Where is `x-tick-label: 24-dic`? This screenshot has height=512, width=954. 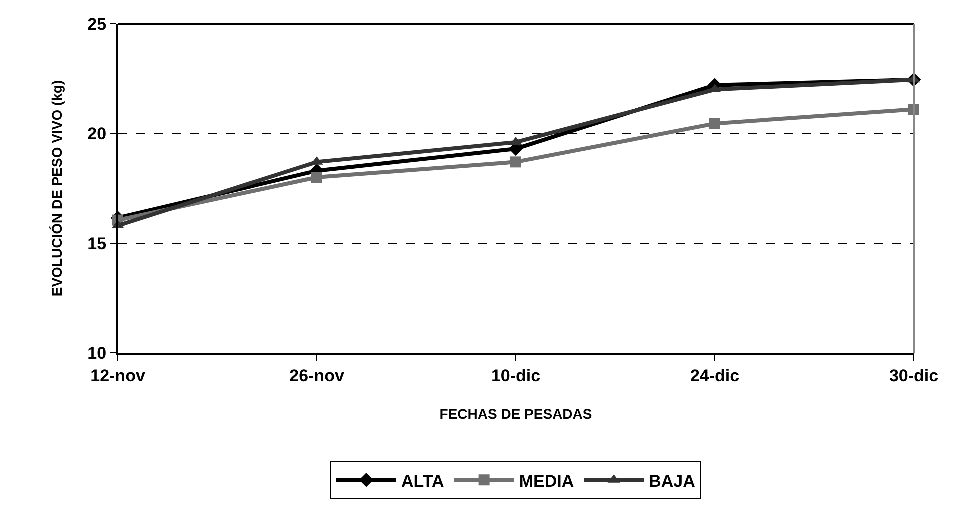
x-tick-label: 24-dic is located at coordinates (715, 376).